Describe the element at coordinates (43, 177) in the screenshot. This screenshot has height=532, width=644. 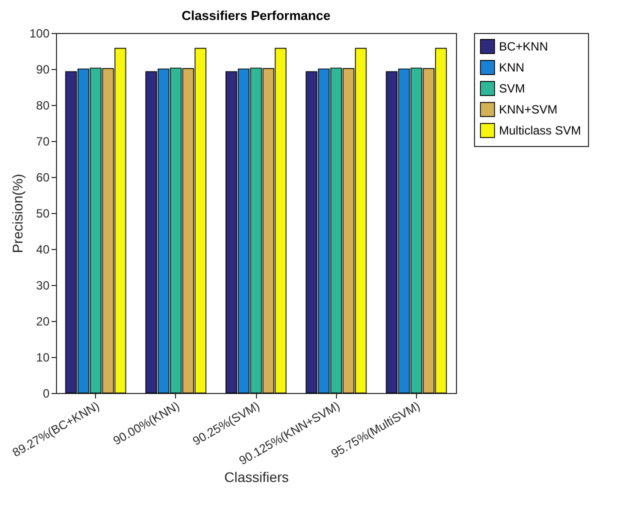
I see `y-tick-label: 60` at that location.